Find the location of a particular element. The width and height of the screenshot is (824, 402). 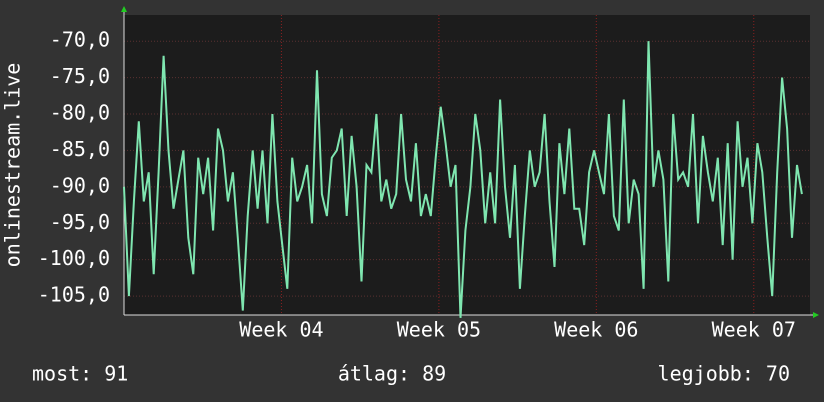

x-tick-label: Week 04 is located at coordinates (281, 330).